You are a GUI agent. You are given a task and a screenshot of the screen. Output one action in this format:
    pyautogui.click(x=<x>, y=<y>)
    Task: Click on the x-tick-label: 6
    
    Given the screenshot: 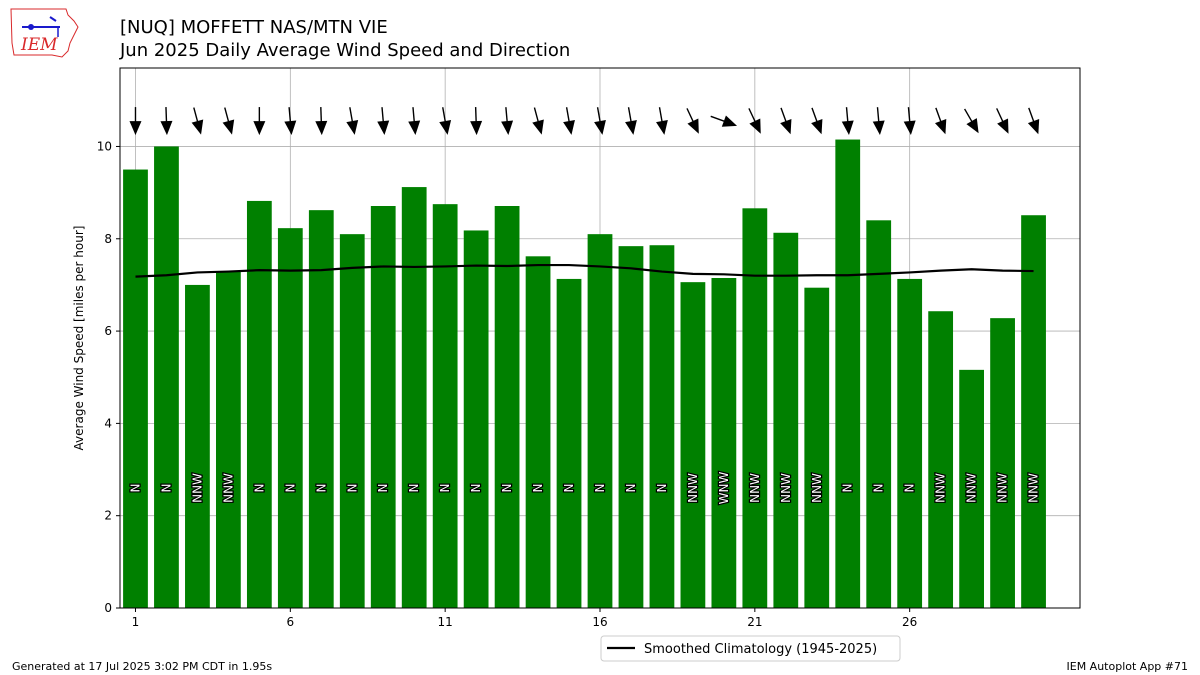 What is the action you would take?
    pyautogui.click(x=291, y=622)
    